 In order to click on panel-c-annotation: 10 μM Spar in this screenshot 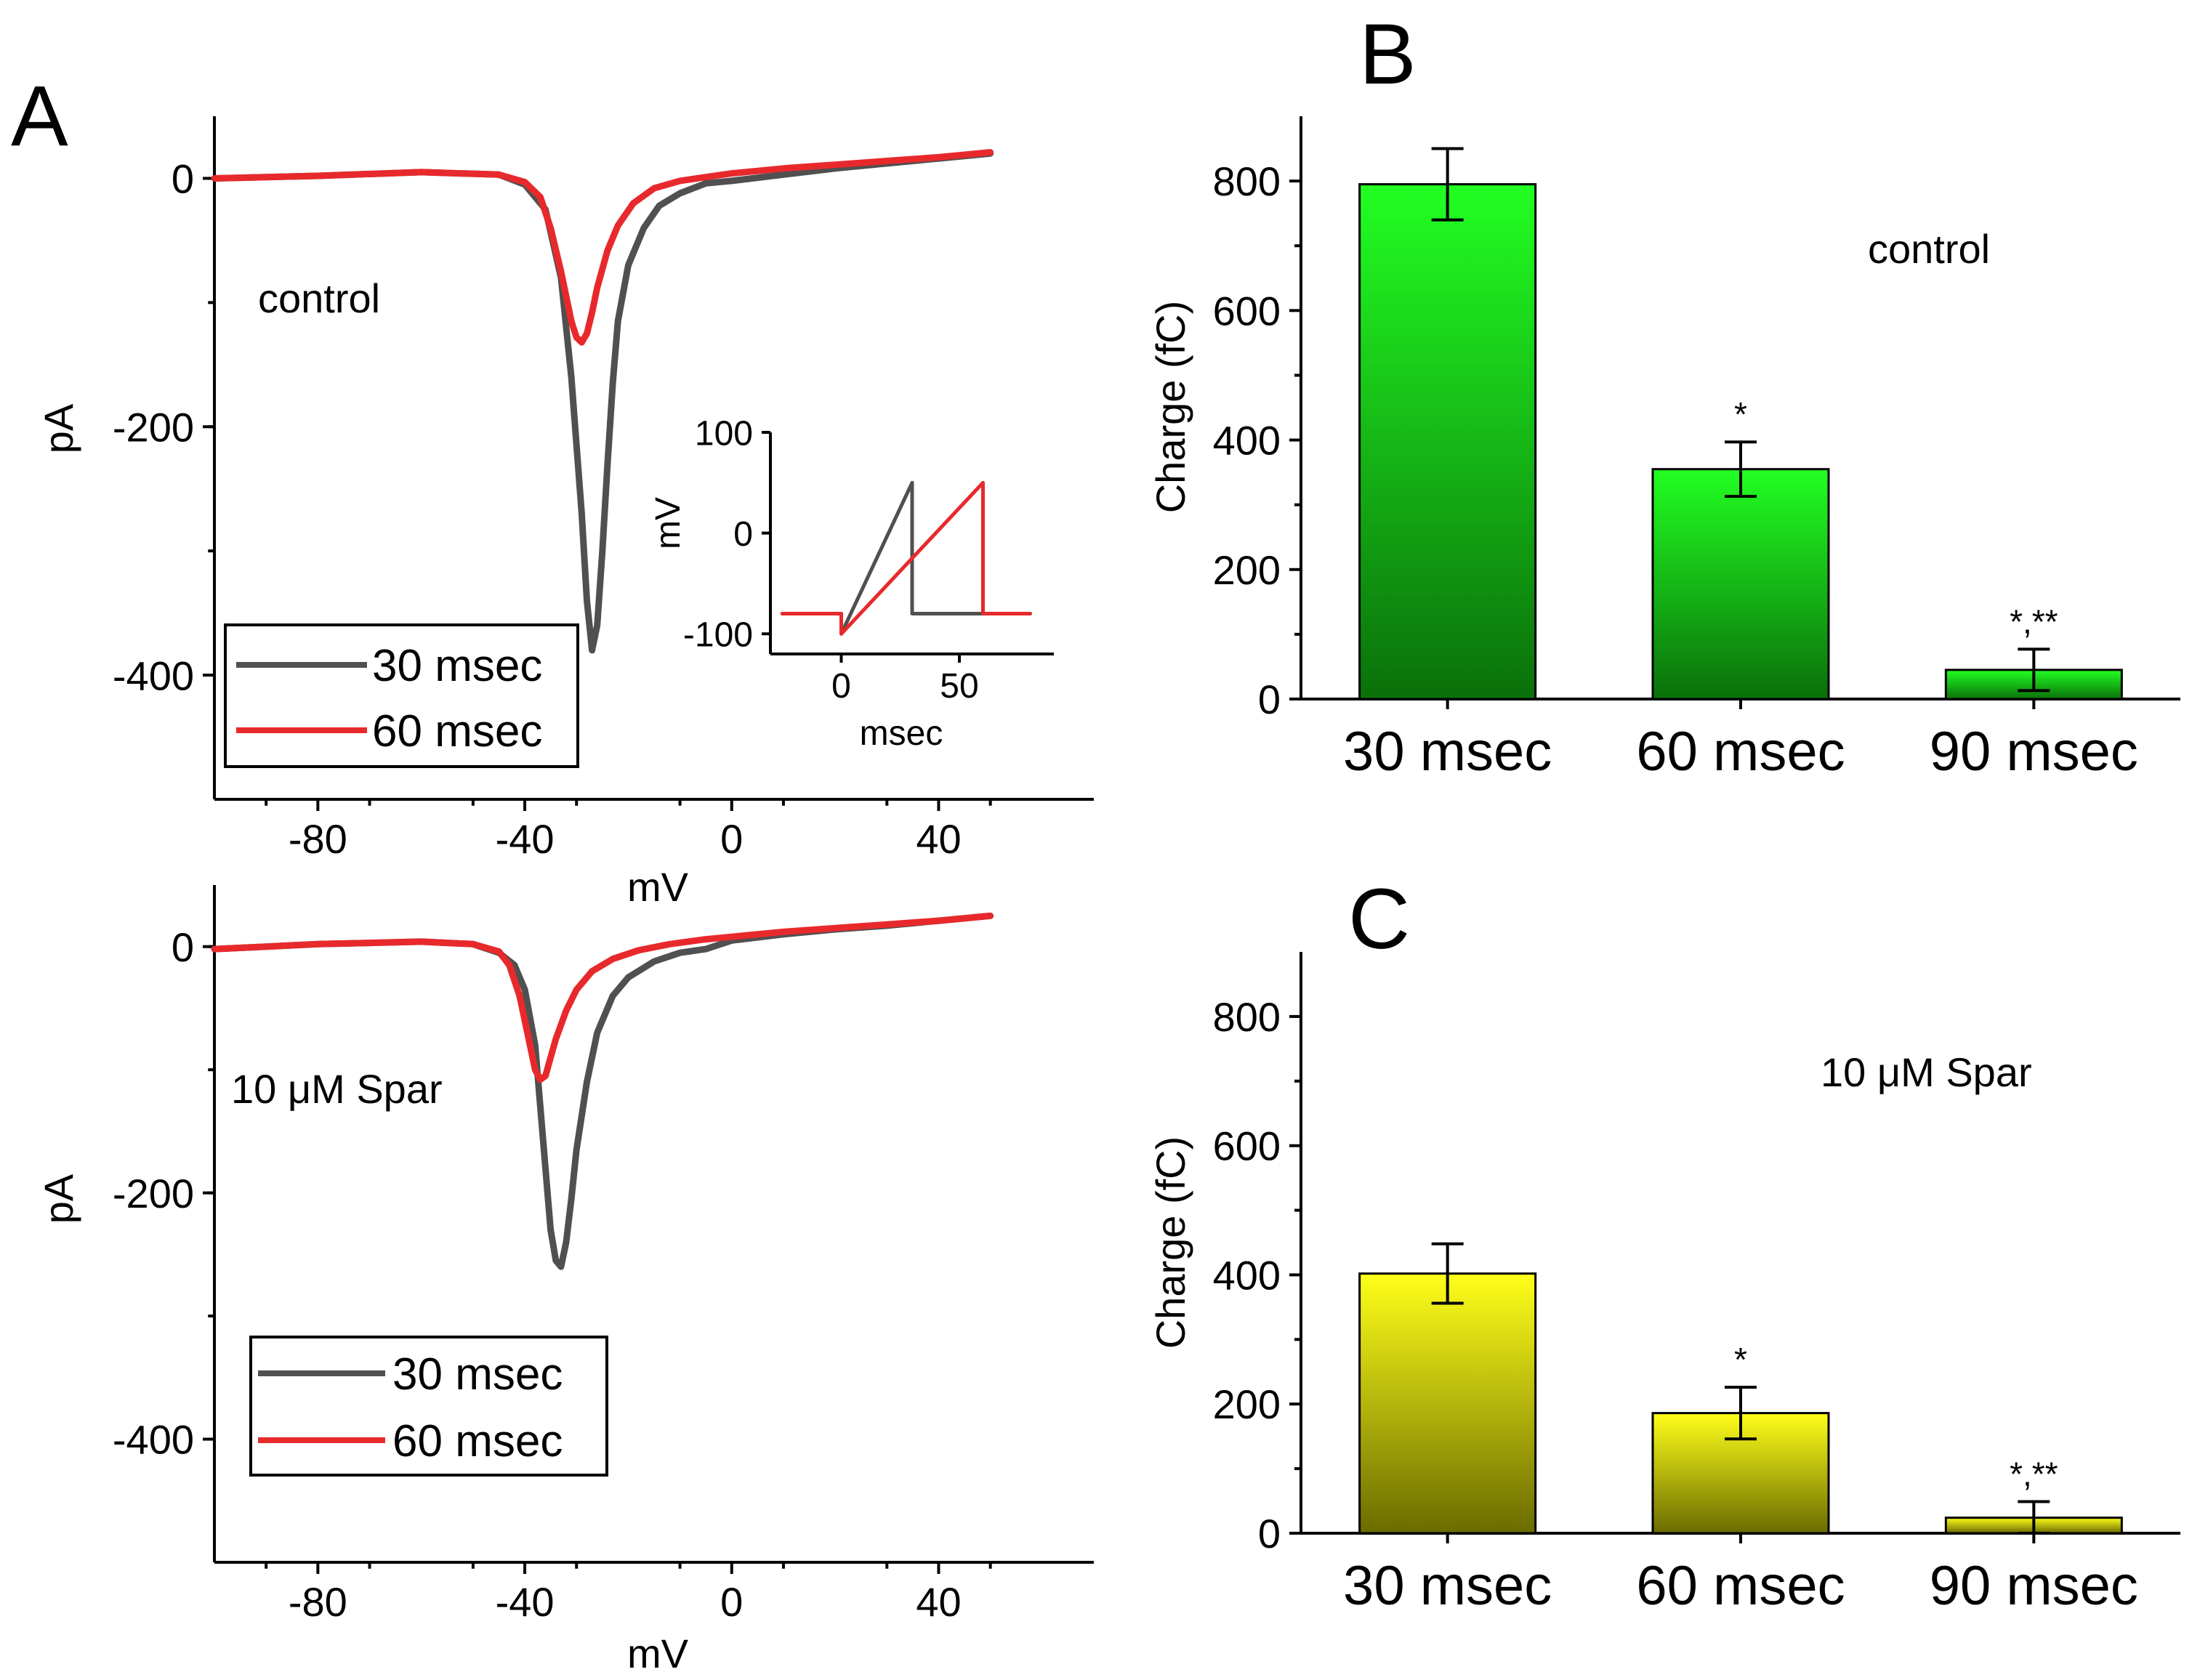, I will do `click(1926, 1072)`.